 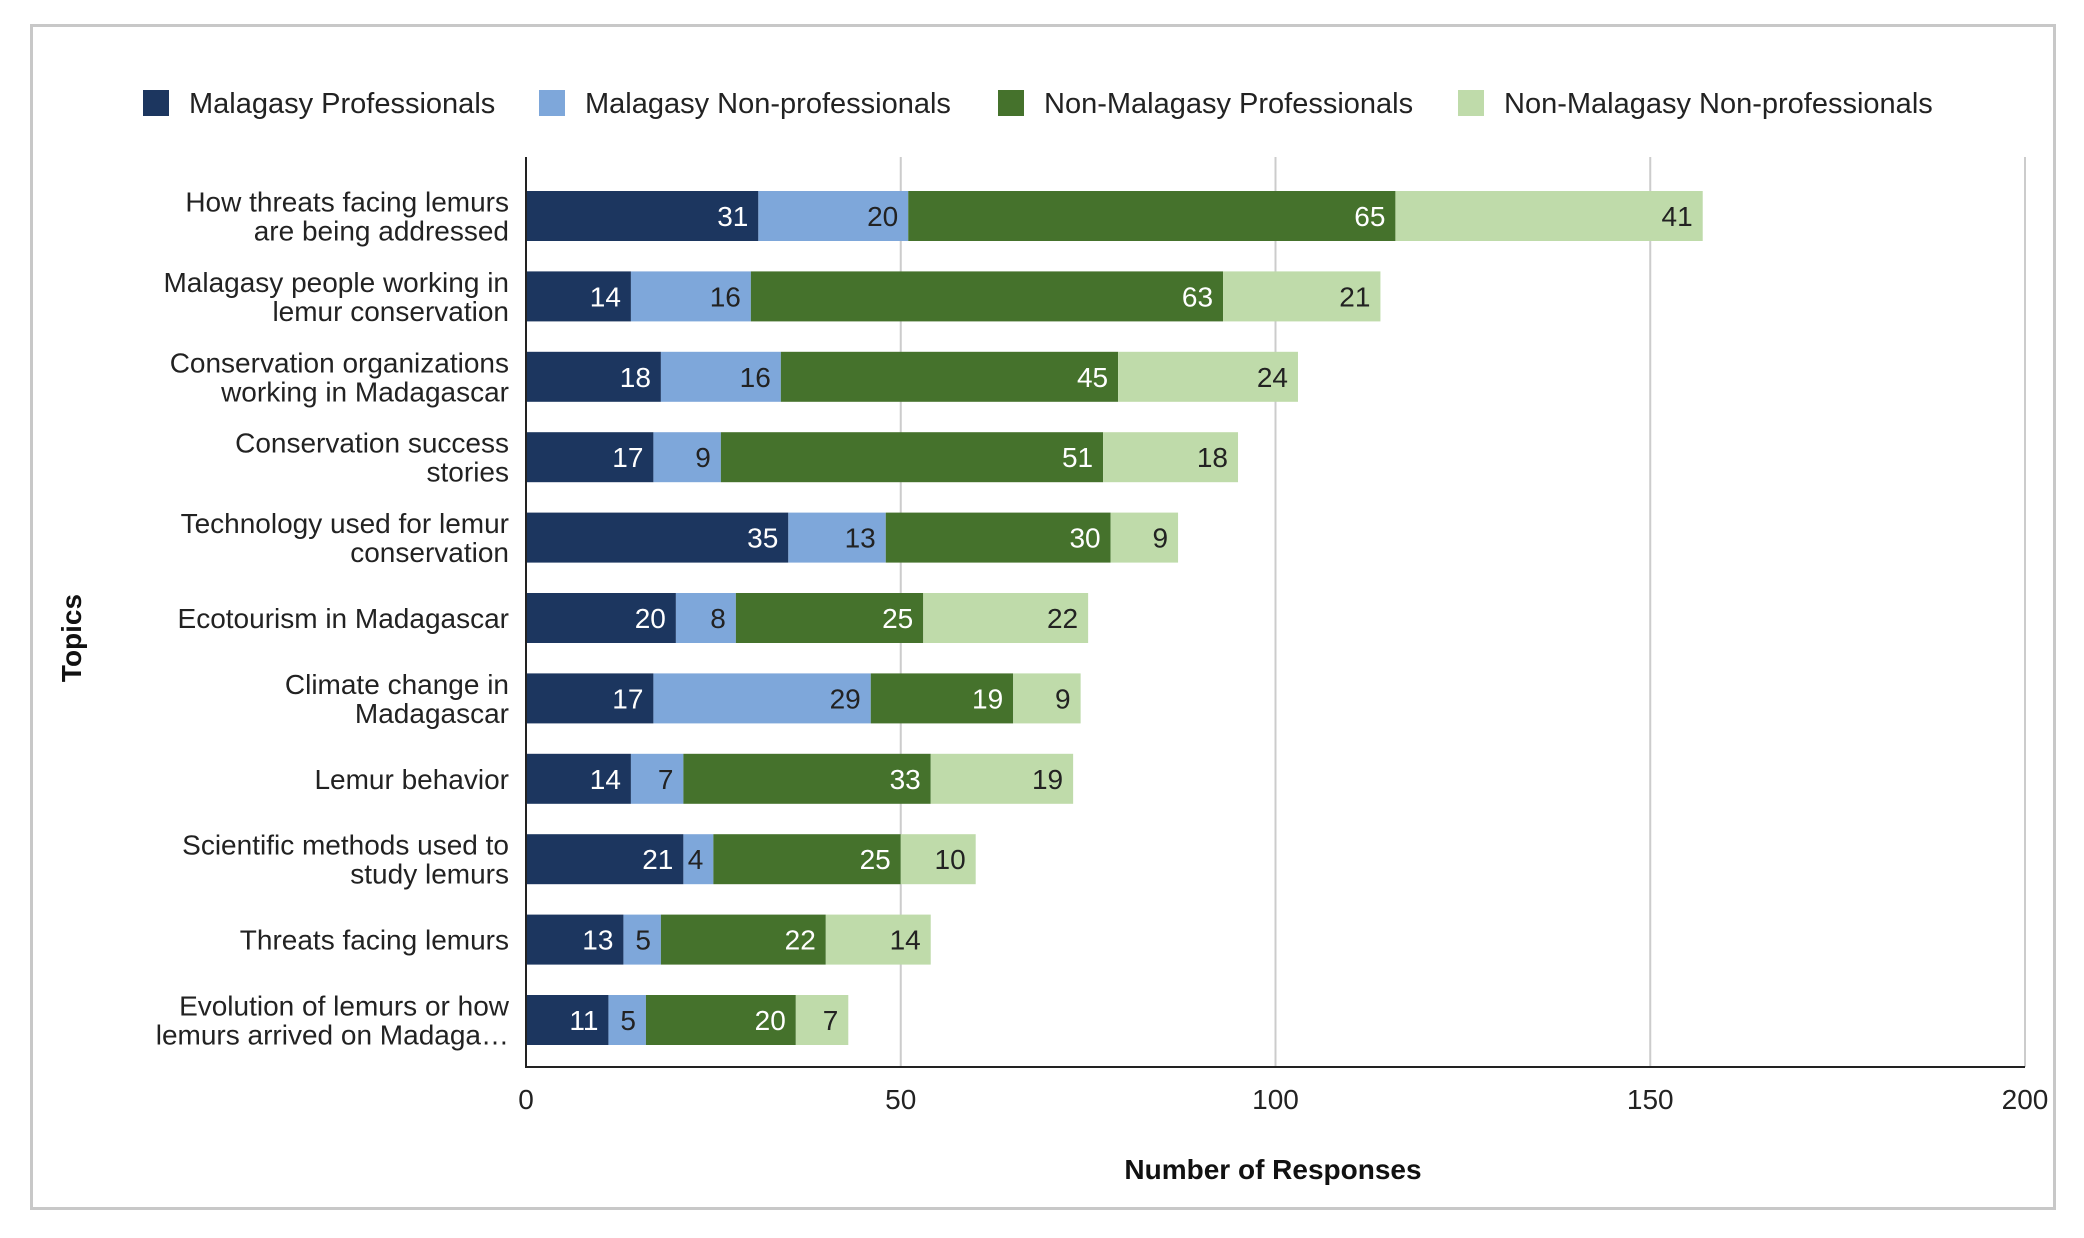 I want to click on legend-item: Non-Malagasy Professionals, so click(x=1205, y=104).